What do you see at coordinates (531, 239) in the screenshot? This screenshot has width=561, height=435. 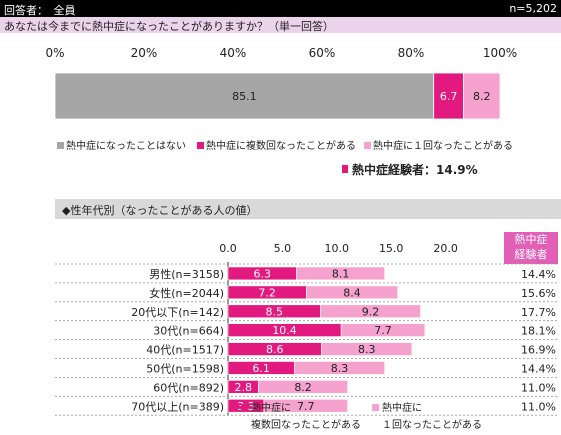 I see `experienced-header-line1: 熱中症` at bounding box center [531, 239].